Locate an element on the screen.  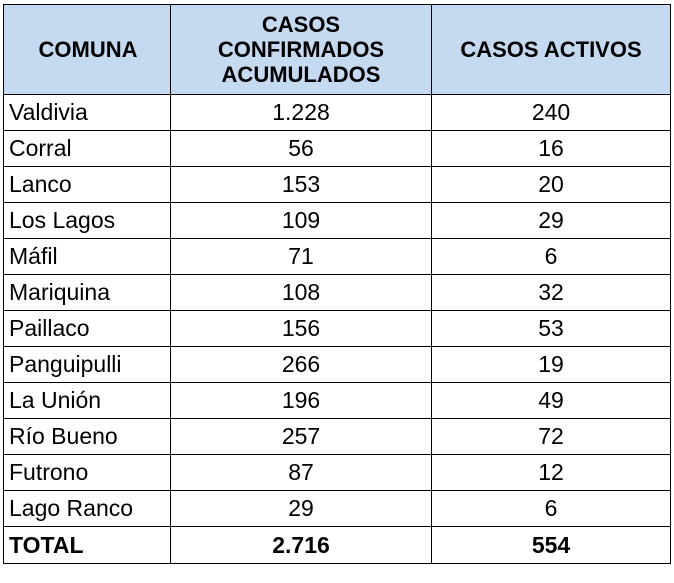
cell-comuna: Paillaco is located at coordinates (87, 328).